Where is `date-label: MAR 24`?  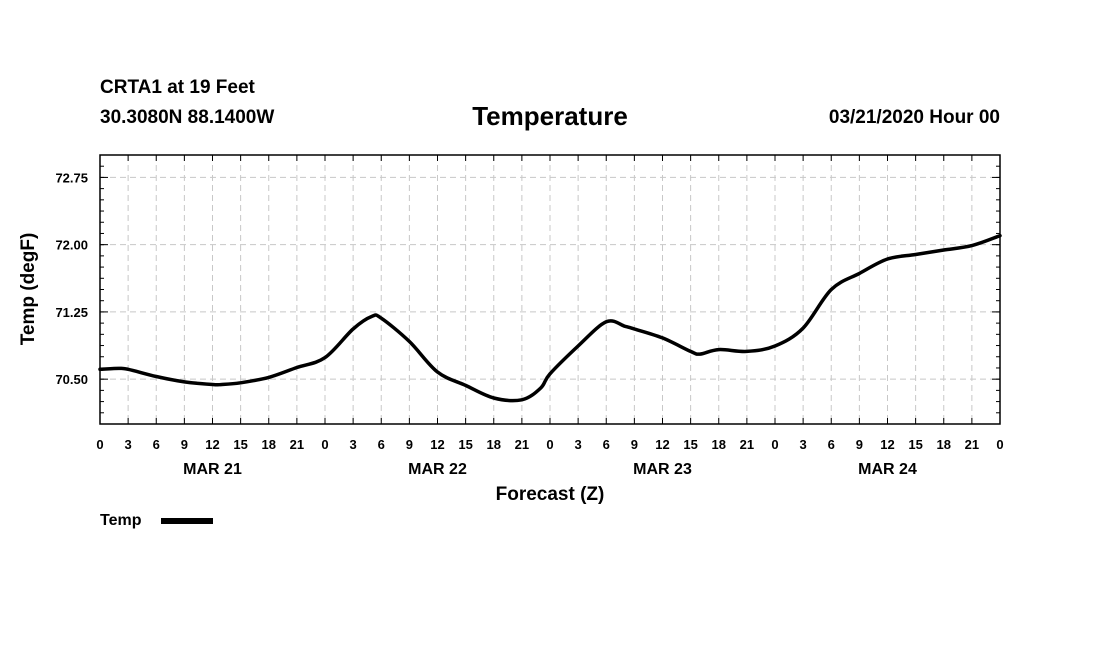
date-label: MAR 24 is located at coordinates (887, 469).